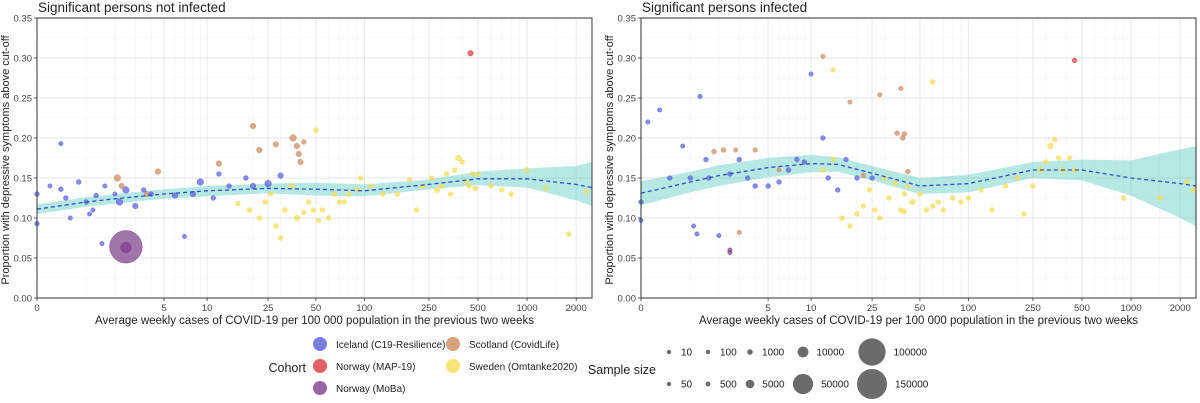 The image size is (1200, 403). Describe the element at coordinates (724, 7) in the screenshot. I see `panel-title: Significant persons infected` at that location.